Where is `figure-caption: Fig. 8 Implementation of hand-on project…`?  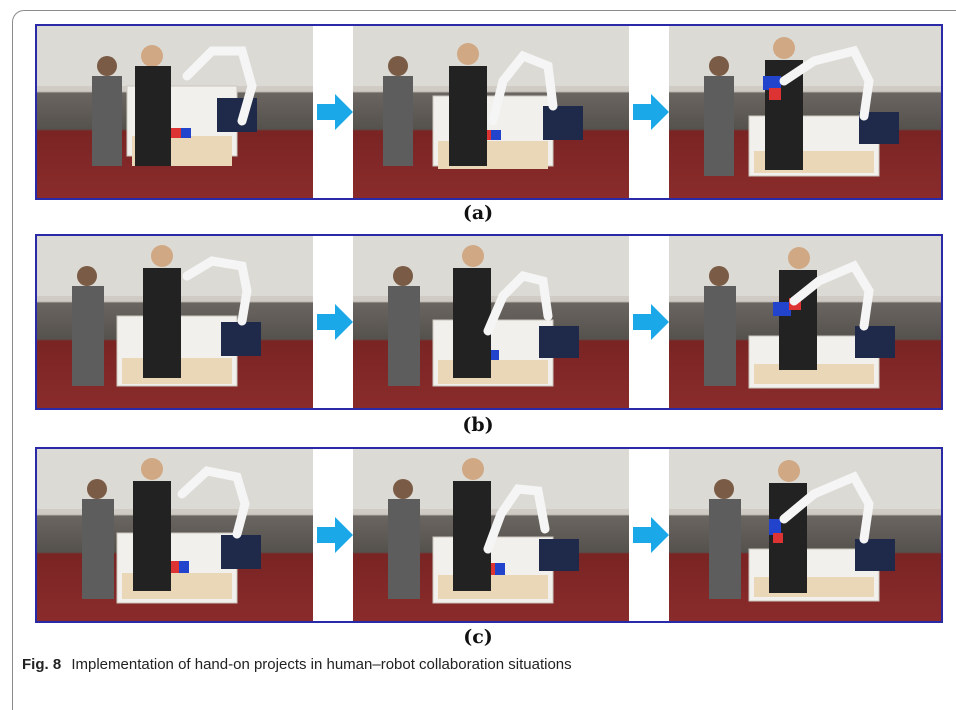
figure-caption: Fig. 8 Implementation of hand-on project… is located at coordinates (482, 664).